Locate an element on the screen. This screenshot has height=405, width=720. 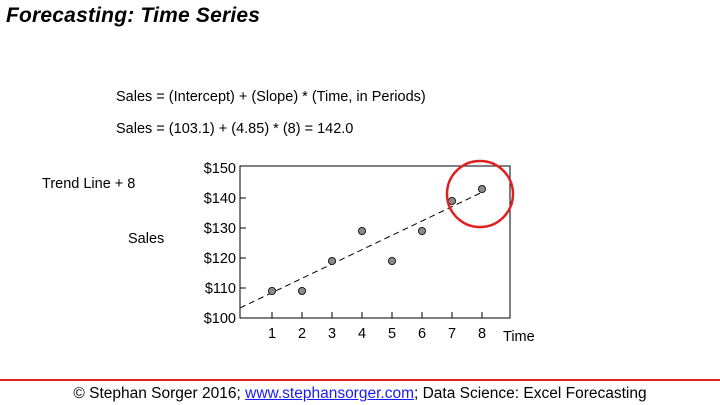
y-tick-label: $100 is located at coordinates (220, 319).